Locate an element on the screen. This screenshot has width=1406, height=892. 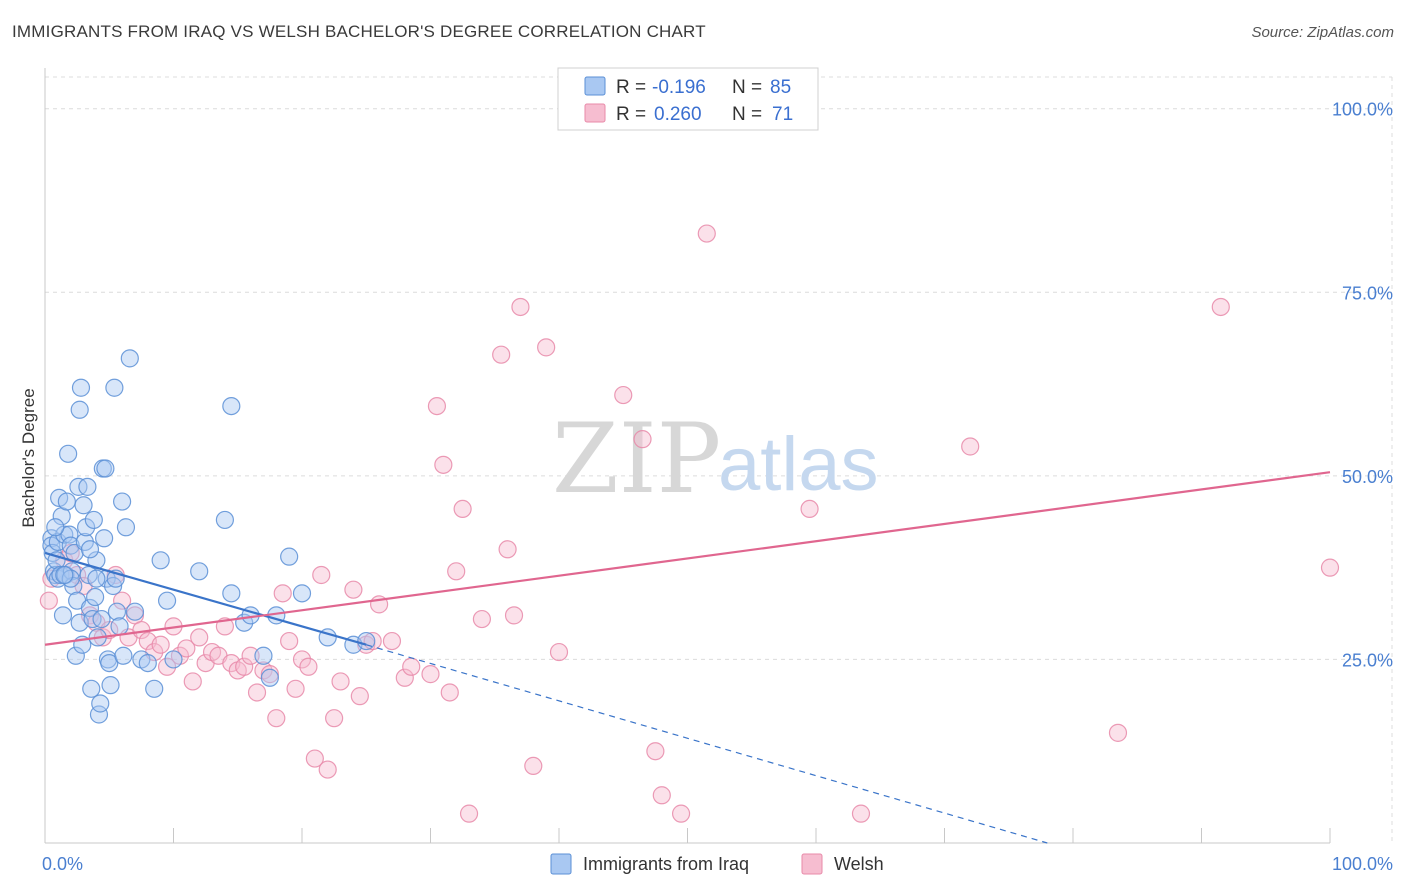
legend-swatch-iraq is located at coordinates (595, 86).